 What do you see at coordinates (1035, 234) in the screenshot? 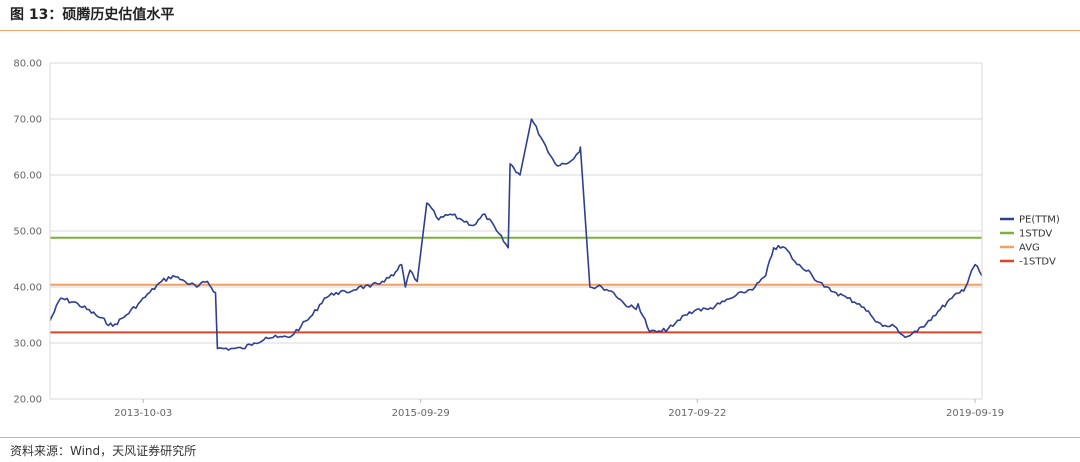
I see `legend-label: 1STDV` at bounding box center [1035, 234].